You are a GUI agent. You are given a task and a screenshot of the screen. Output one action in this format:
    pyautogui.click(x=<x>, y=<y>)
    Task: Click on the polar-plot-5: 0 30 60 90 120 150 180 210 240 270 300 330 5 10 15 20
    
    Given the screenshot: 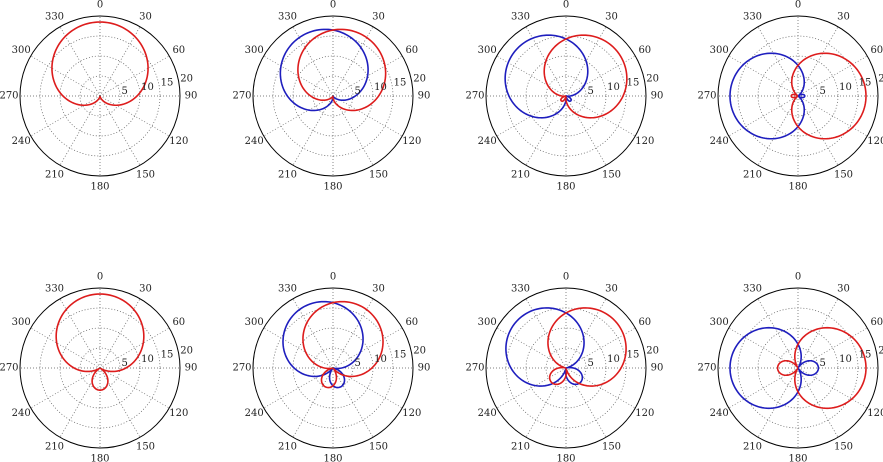 What is the action you would take?
    pyautogui.click(x=98, y=367)
    